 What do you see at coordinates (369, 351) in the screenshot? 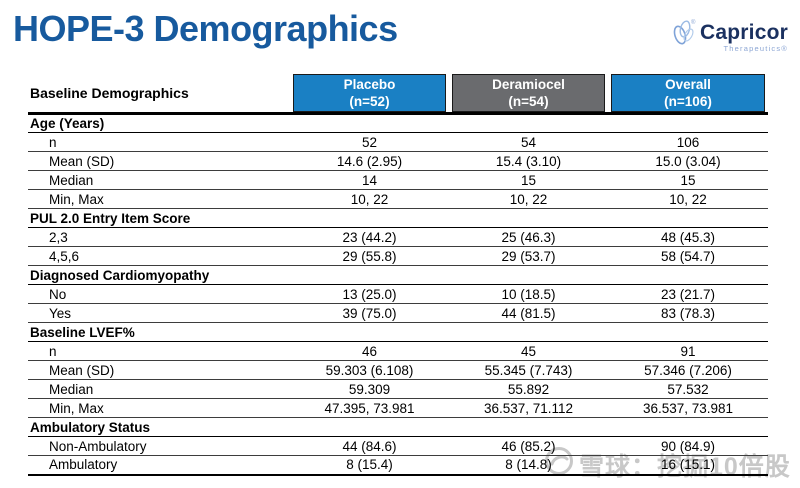
I see `cell-value: 46` at bounding box center [369, 351].